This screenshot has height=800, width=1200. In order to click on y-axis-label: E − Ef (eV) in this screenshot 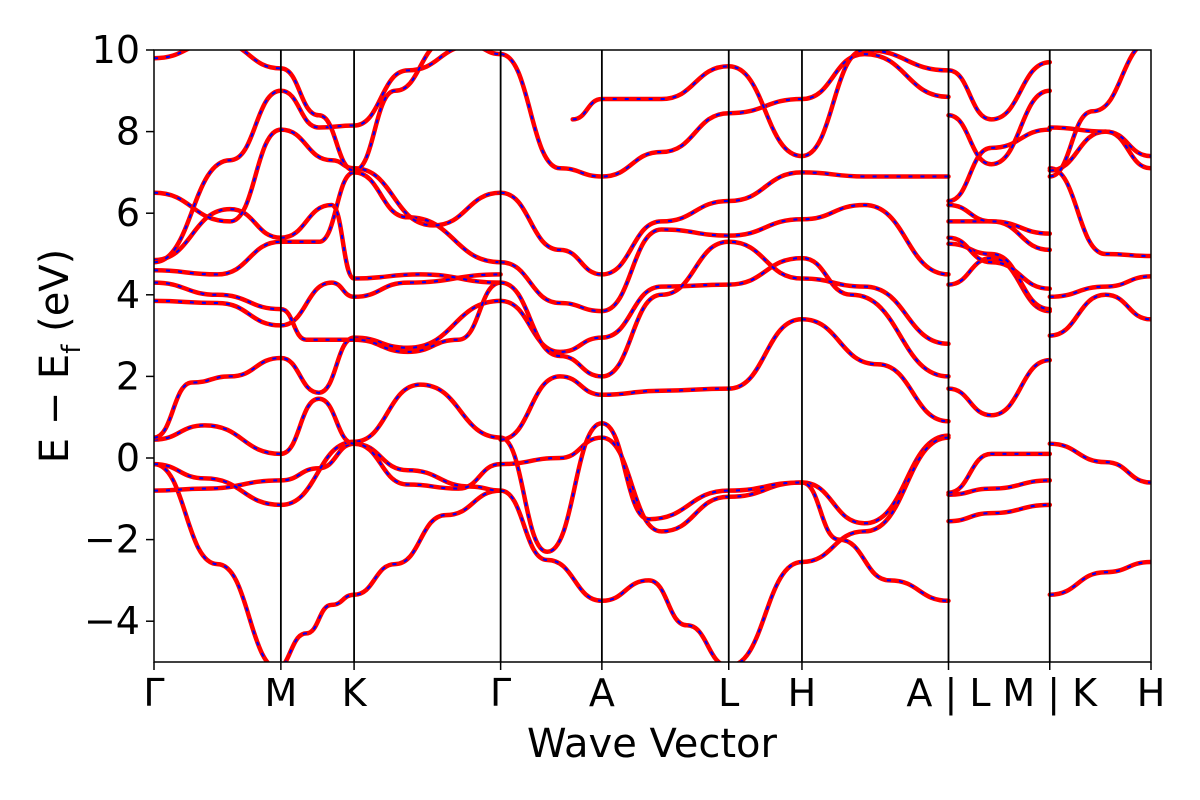, I will do `click(59, 356)`.